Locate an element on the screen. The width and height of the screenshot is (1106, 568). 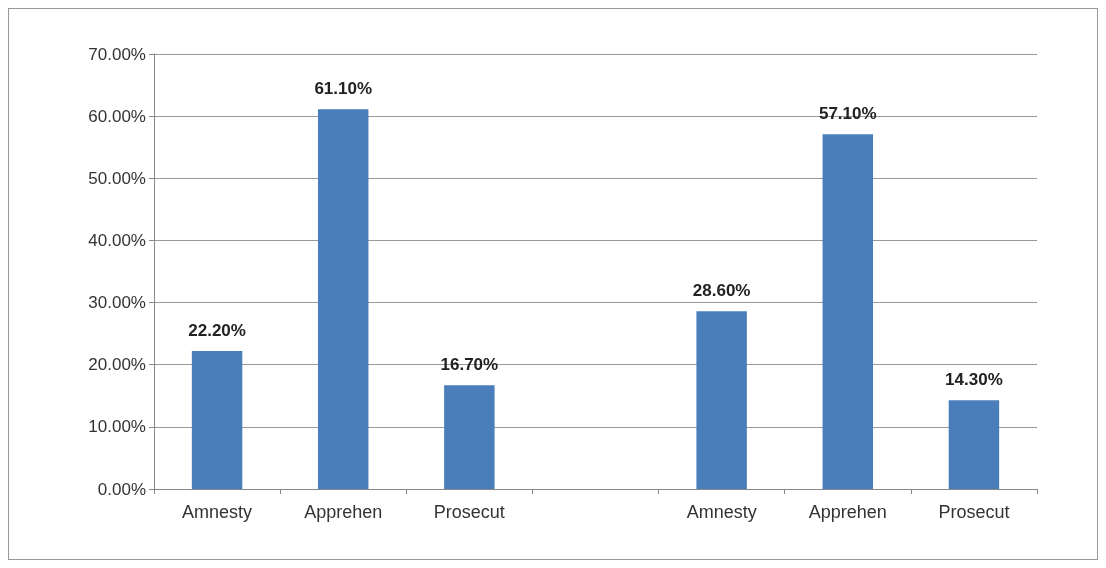
y-tick-label: 20.00% is located at coordinates (117, 365).